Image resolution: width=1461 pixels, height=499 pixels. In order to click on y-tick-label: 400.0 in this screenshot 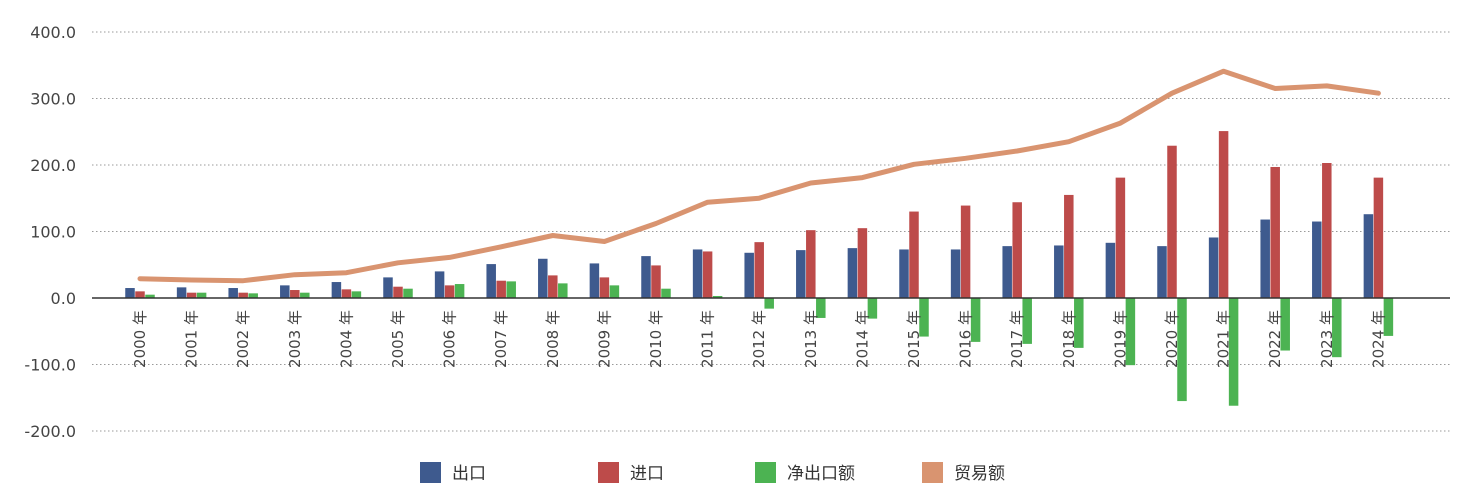, I will do `click(53, 32)`.